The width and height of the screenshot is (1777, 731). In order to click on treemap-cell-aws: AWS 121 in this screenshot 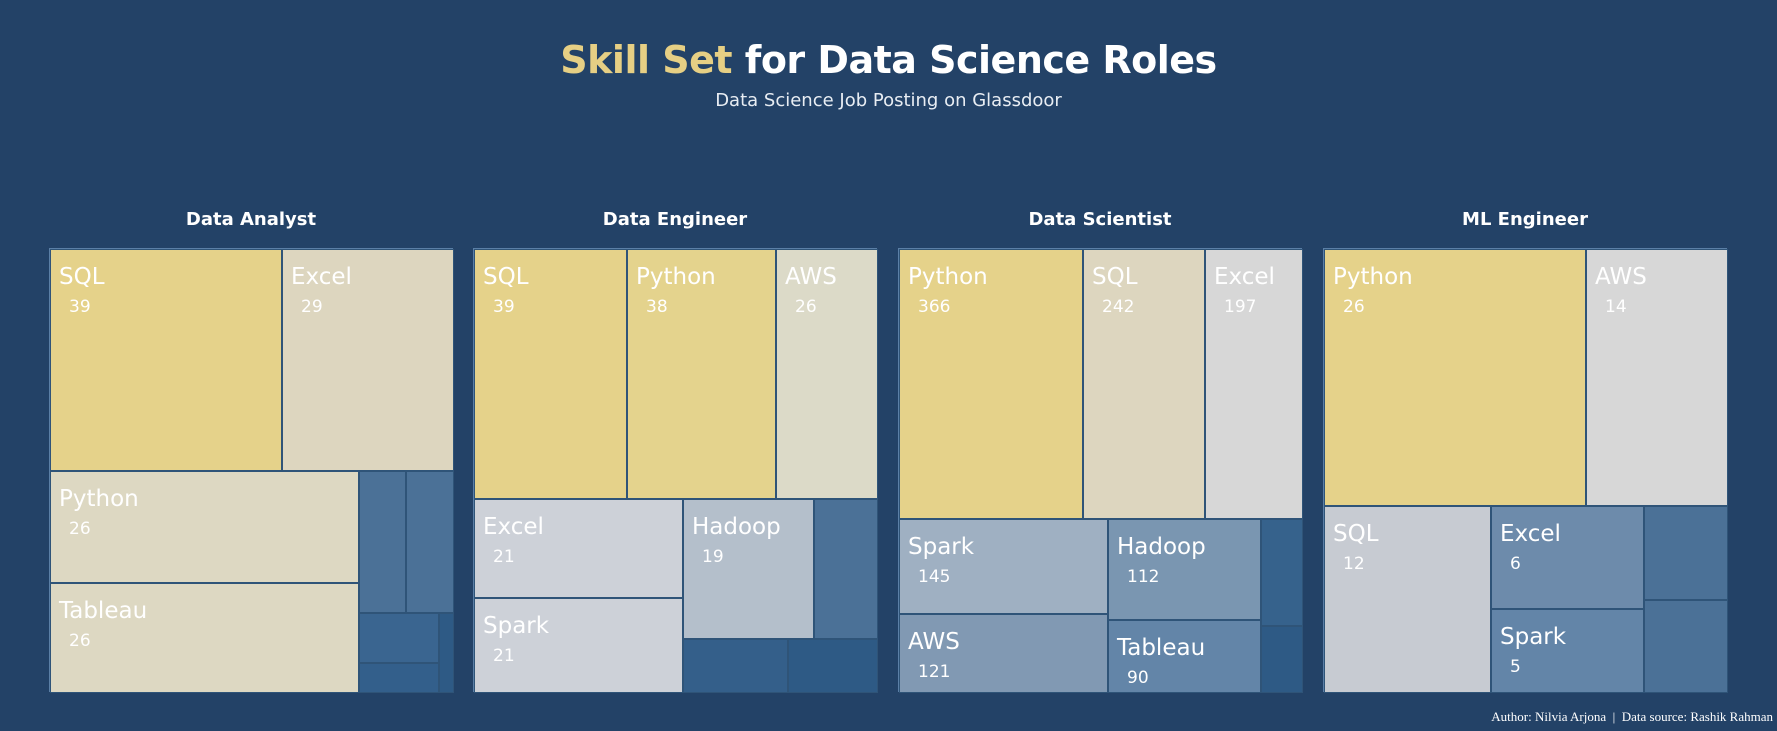, I will do `click(1003, 653)`.